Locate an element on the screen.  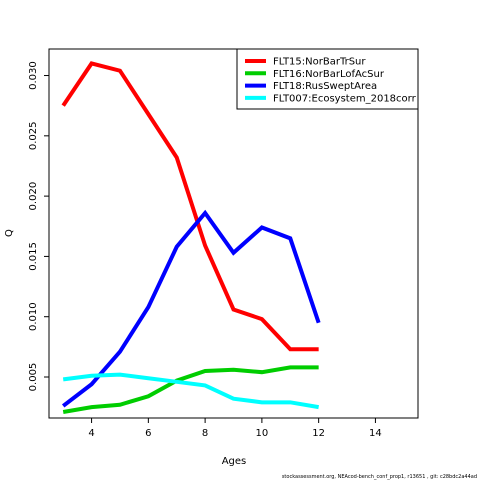
legend-label: FLT18:RusSweptArea is located at coordinates (325, 86).